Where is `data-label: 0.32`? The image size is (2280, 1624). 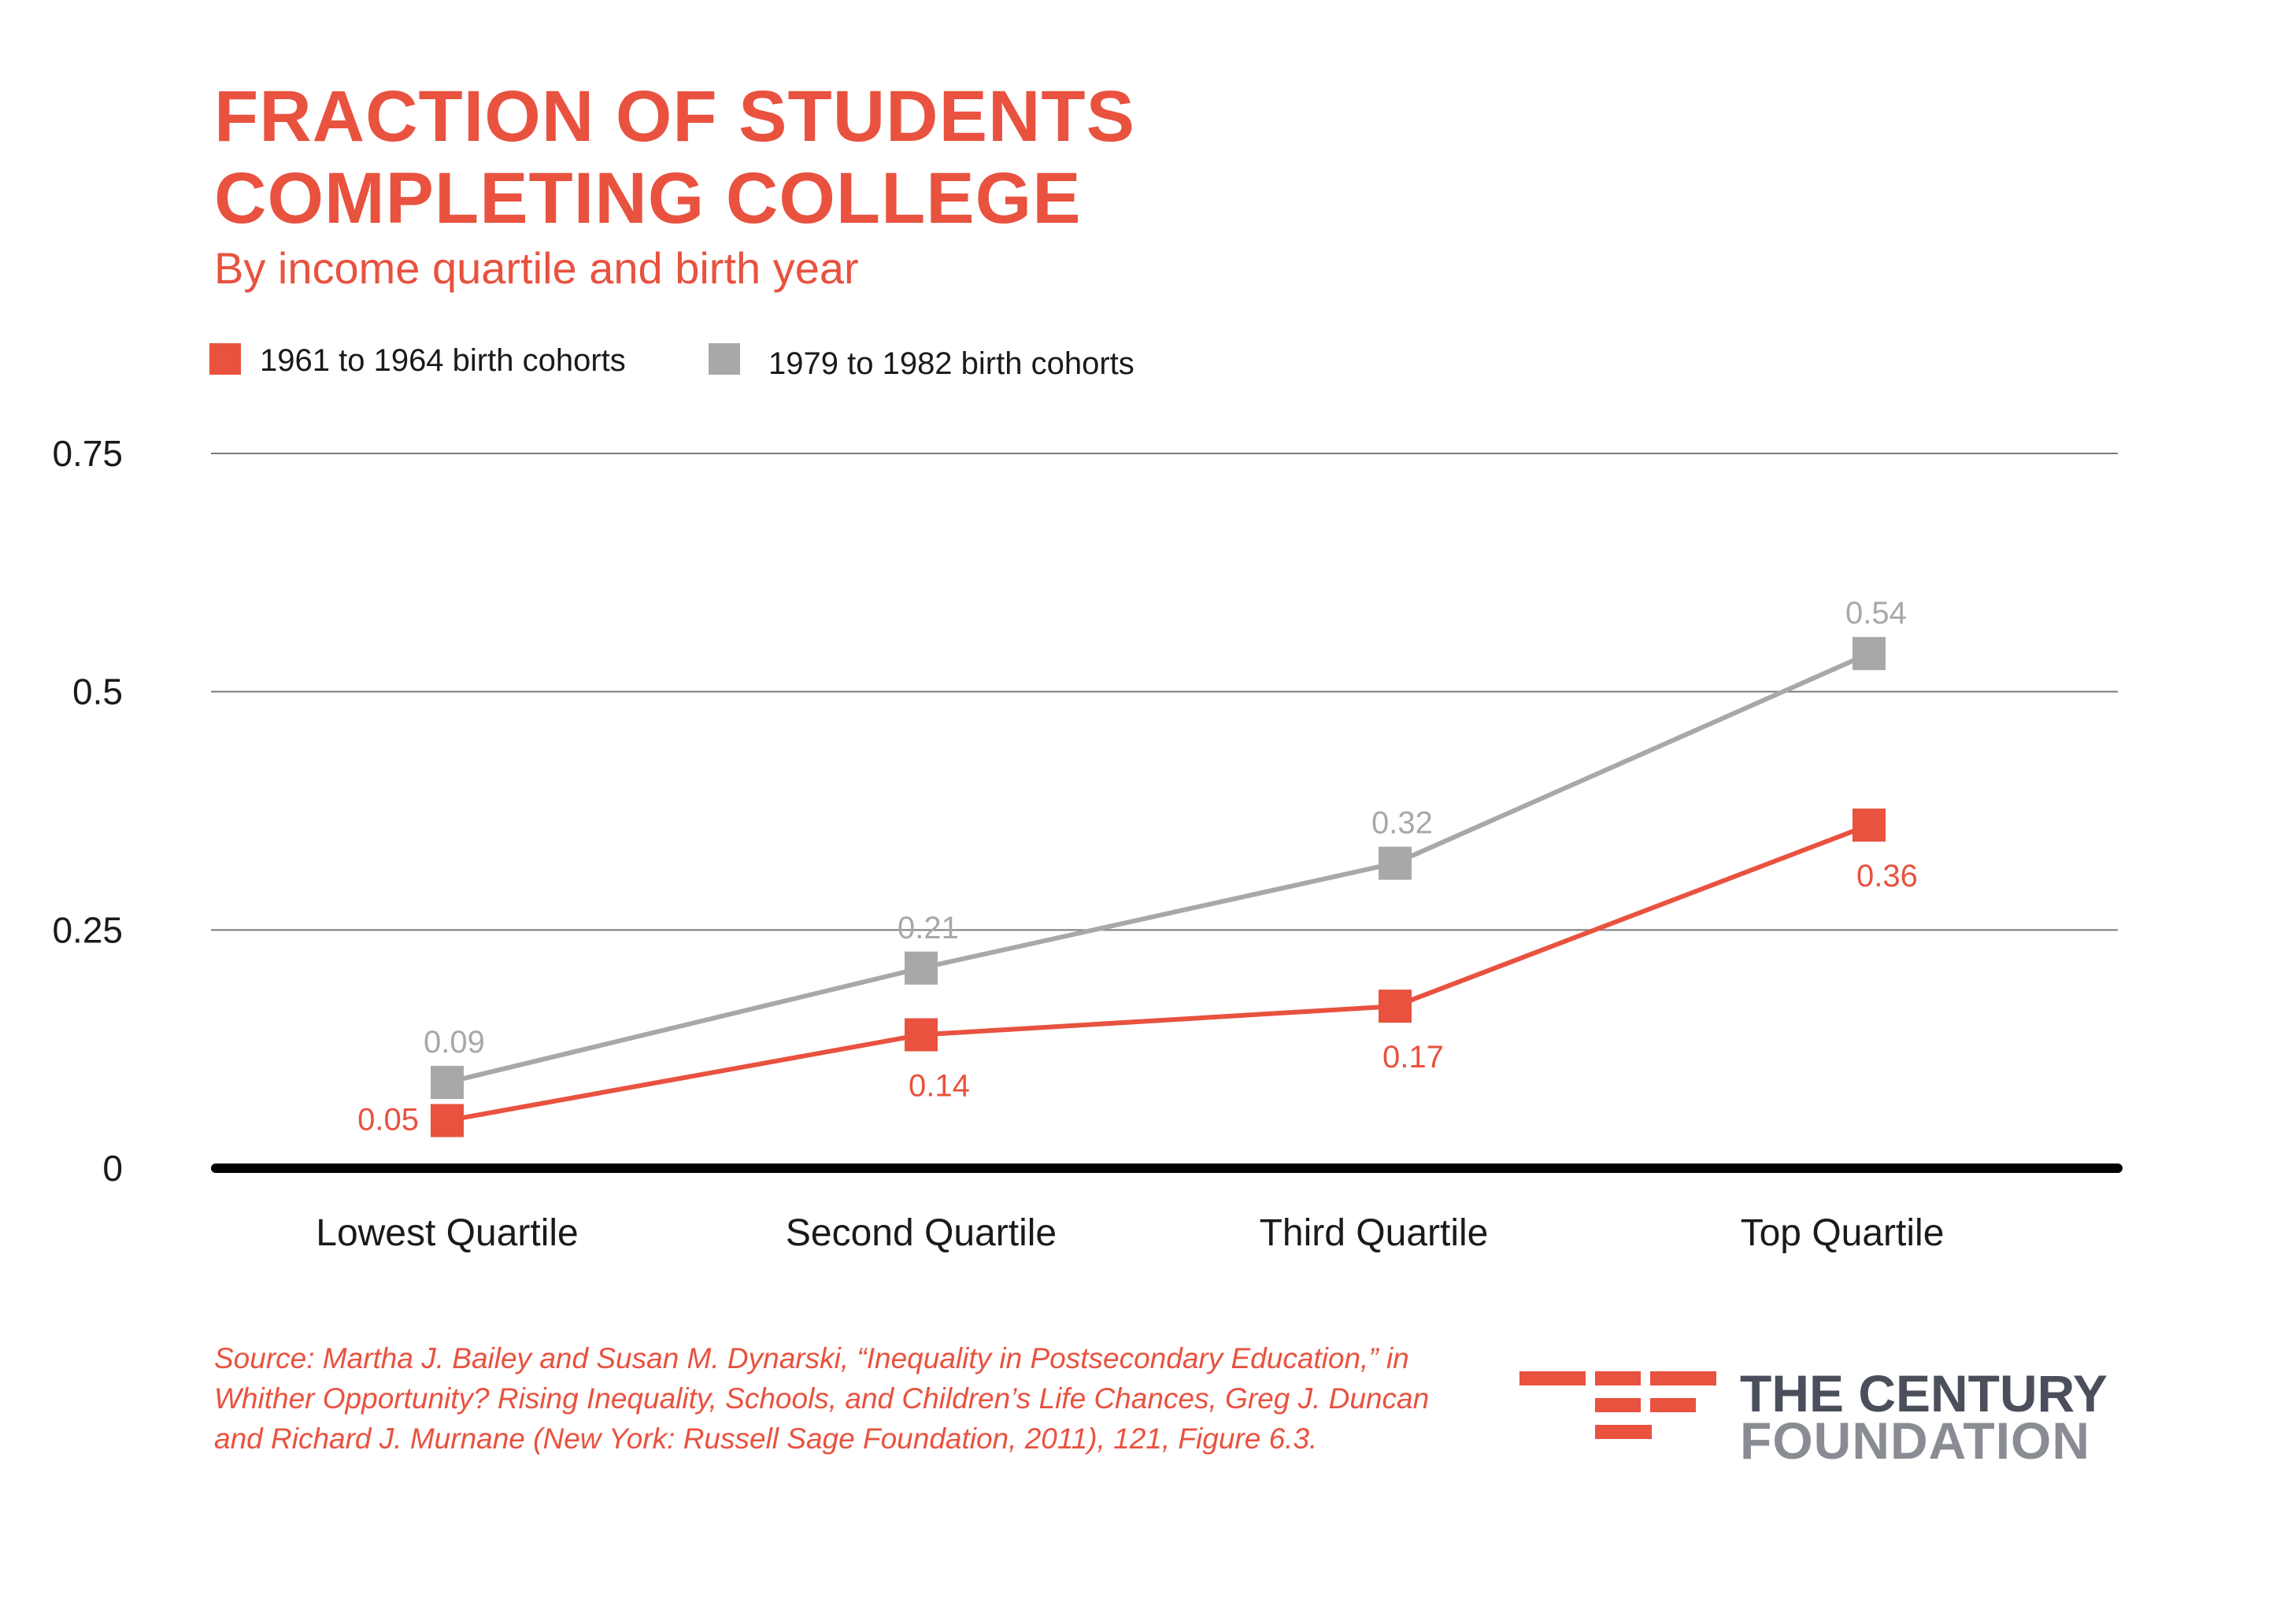 data-label: 0.32 is located at coordinates (1402, 823).